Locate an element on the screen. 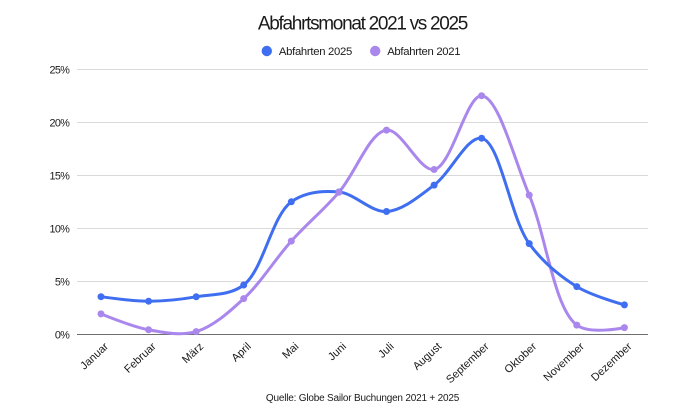 The height and width of the screenshot is (420, 700). svg-text: Abfahrten 2025 is located at coordinates (315, 52).